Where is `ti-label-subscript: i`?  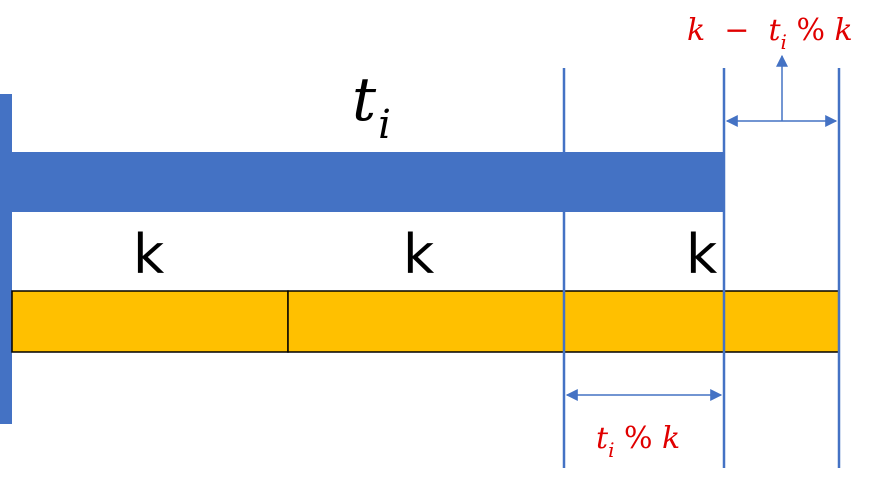
ti-label-subscript: i is located at coordinates (384, 125).